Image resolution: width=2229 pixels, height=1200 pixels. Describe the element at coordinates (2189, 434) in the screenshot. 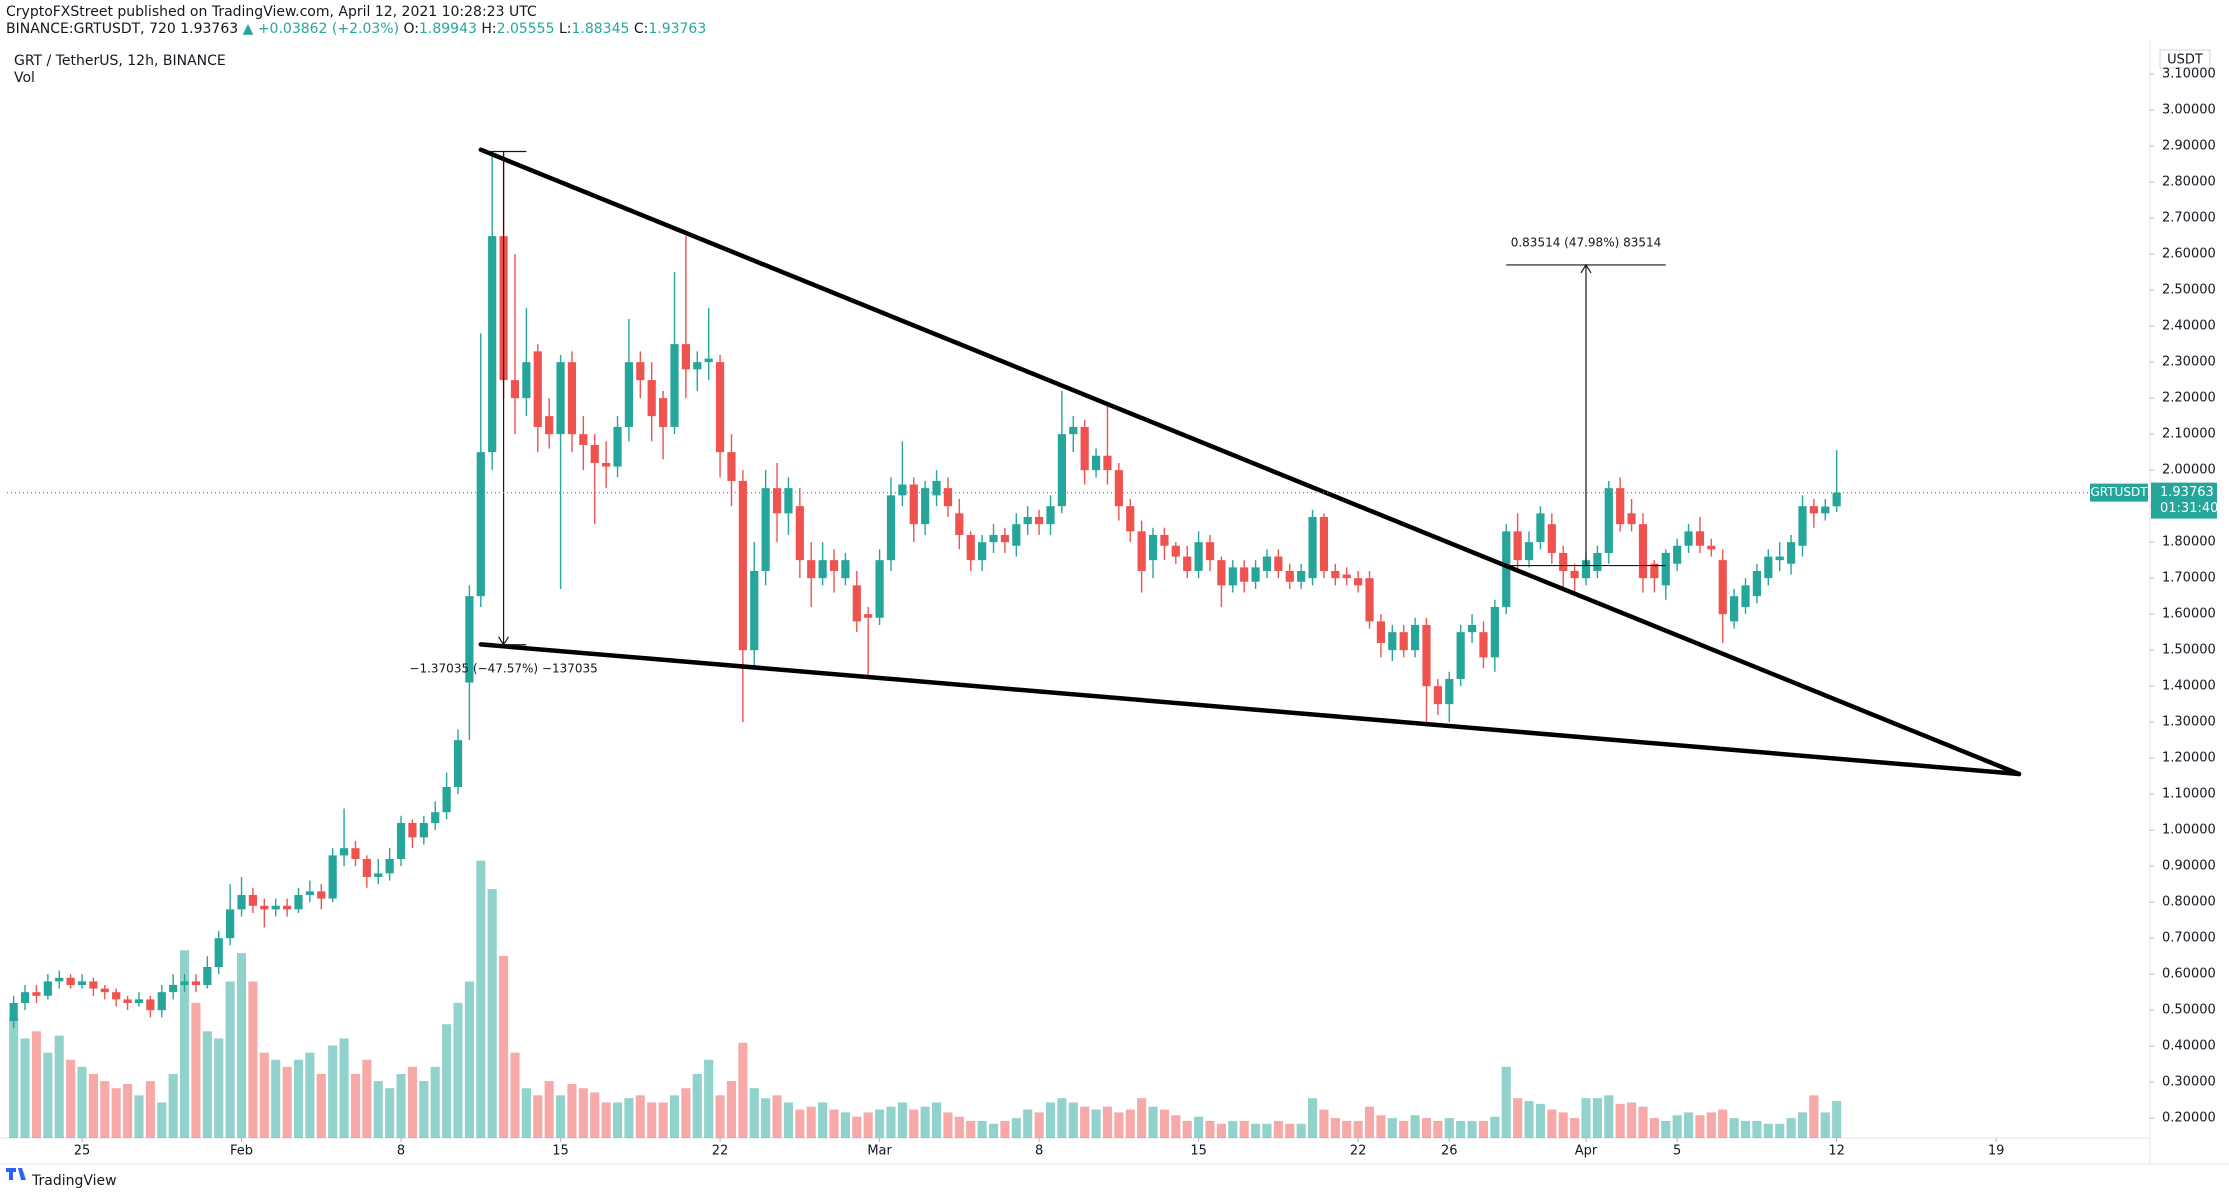

I see `y-tick-label: 2.10000` at that location.